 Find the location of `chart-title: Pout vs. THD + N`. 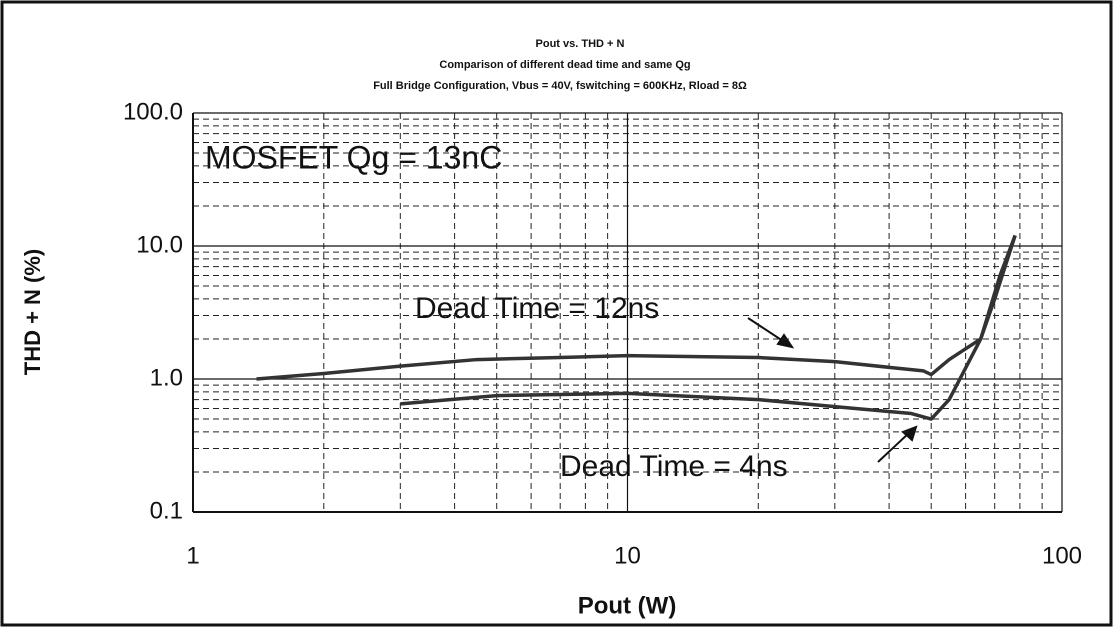

chart-title: Pout vs. THD + N is located at coordinates (580, 44).